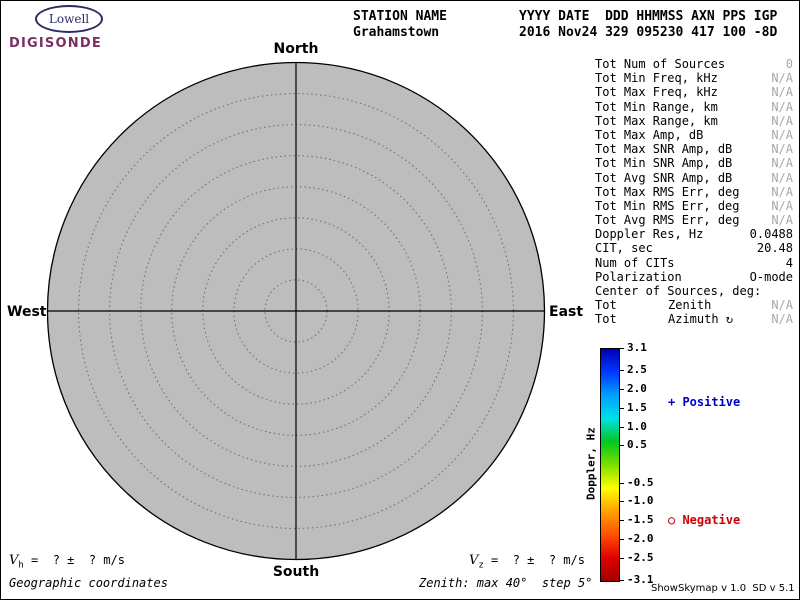 The width and height of the screenshot is (800, 600). What do you see at coordinates (637, 348) in the screenshot?
I see `colorbar-tick-label: 3.1` at bounding box center [637, 348].